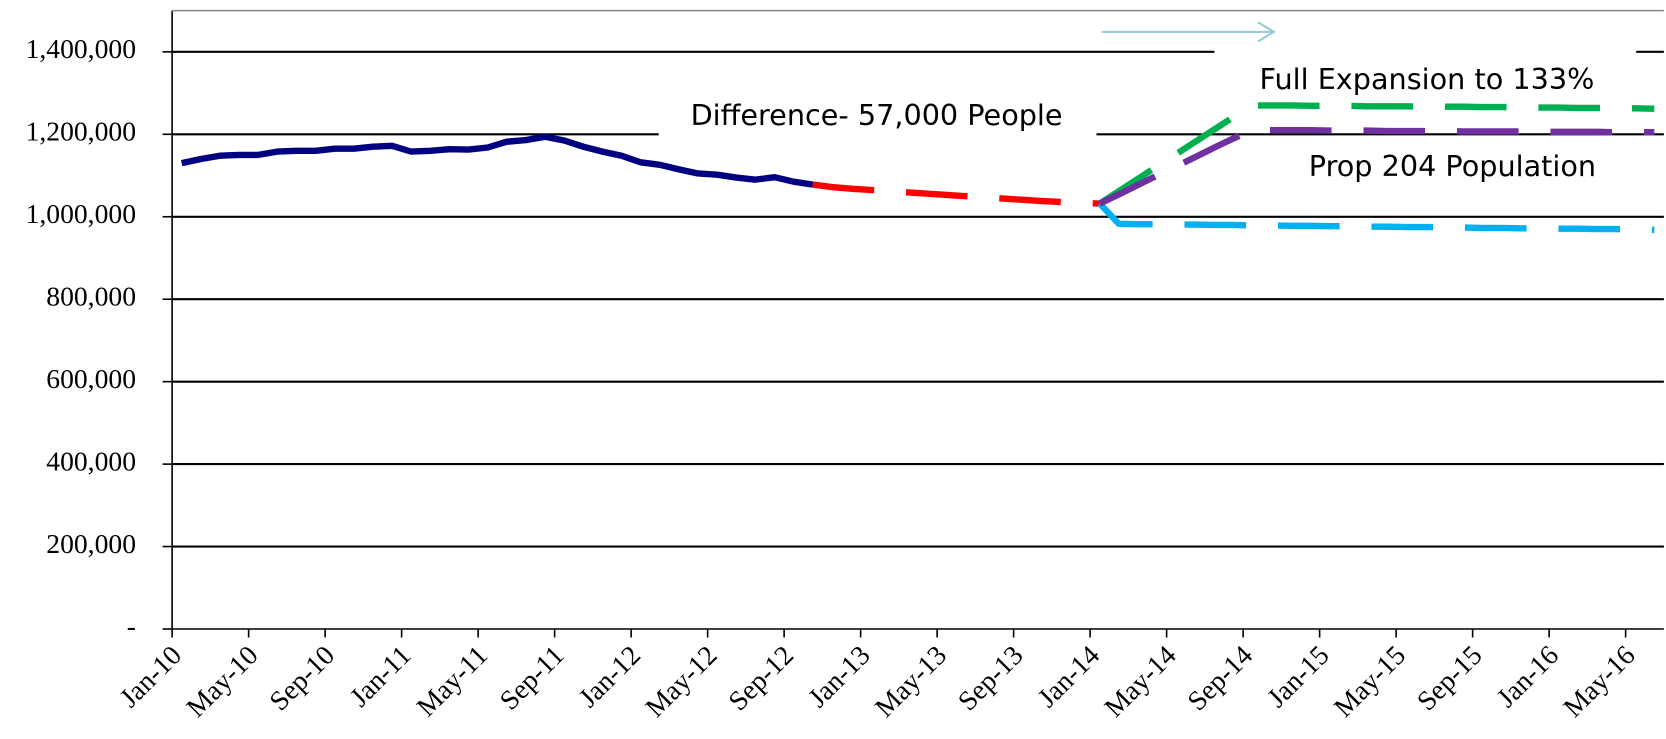  What do you see at coordinates (1298, 676) in the screenshot?
I see `x-tick-label: Jan-15` at bounding box center [1298, 676].